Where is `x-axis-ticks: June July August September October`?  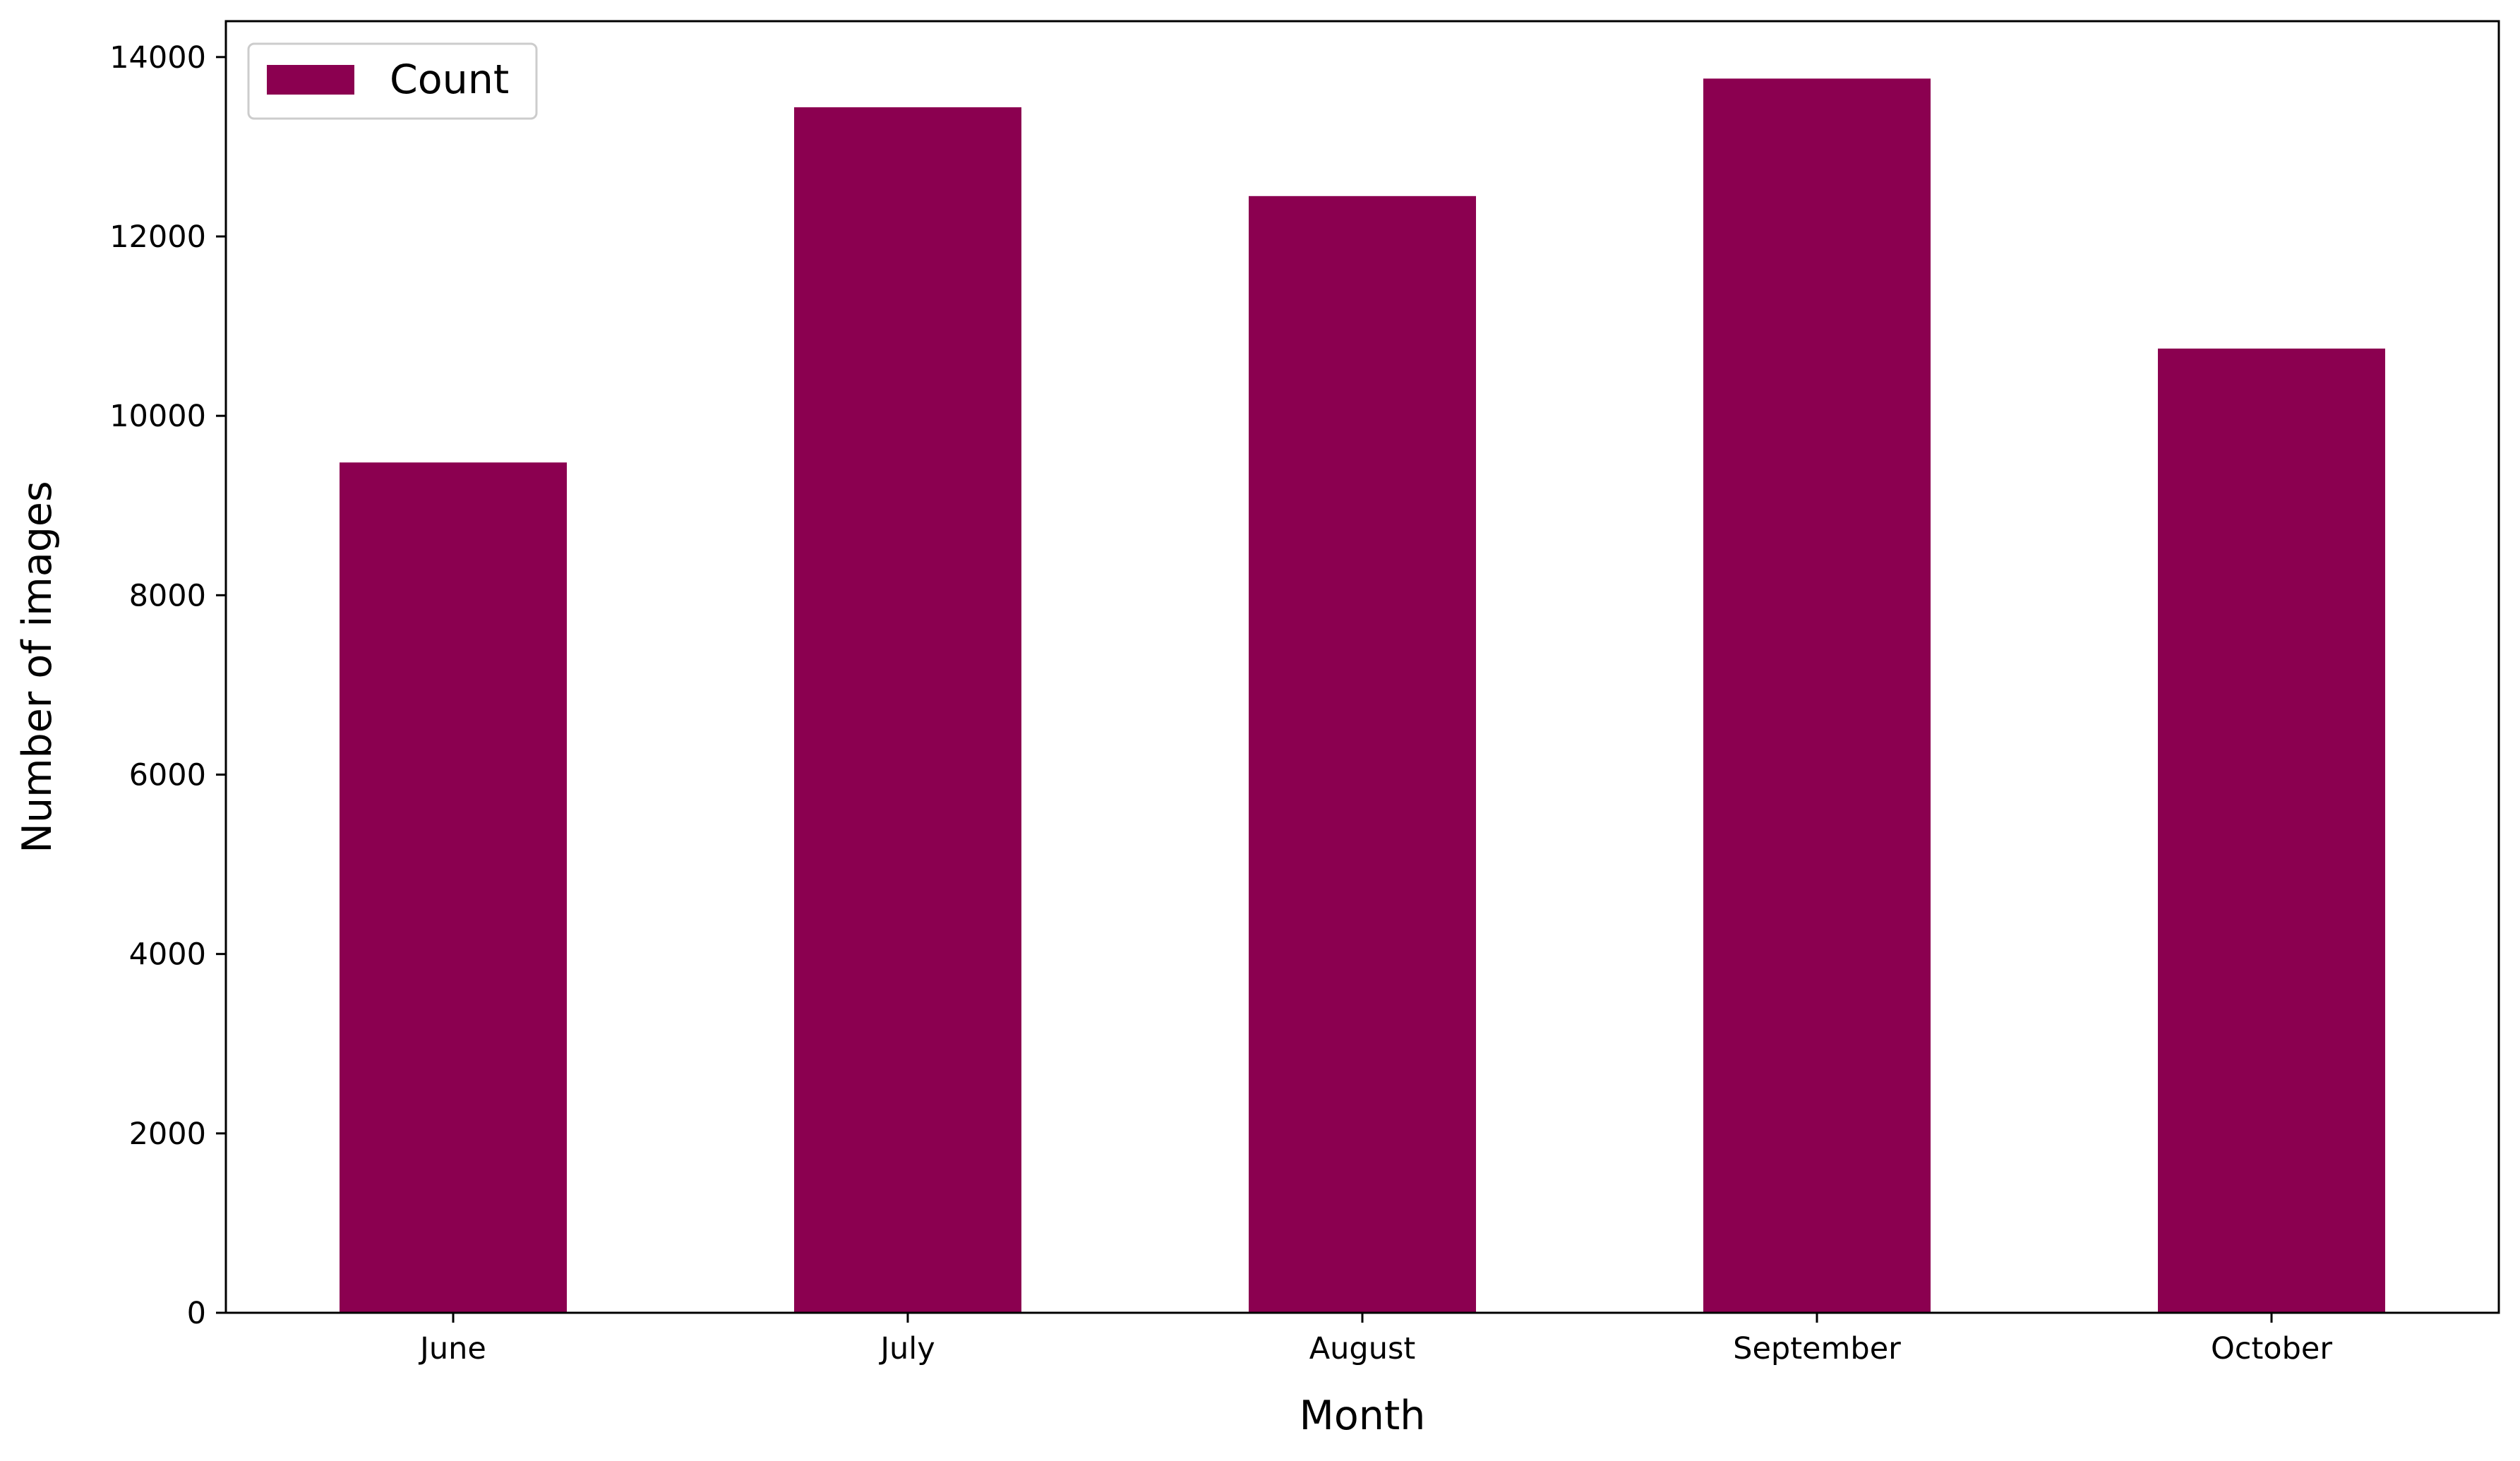
x-axis-ticks: June July August September October is located at coordinates (1375, 1339).